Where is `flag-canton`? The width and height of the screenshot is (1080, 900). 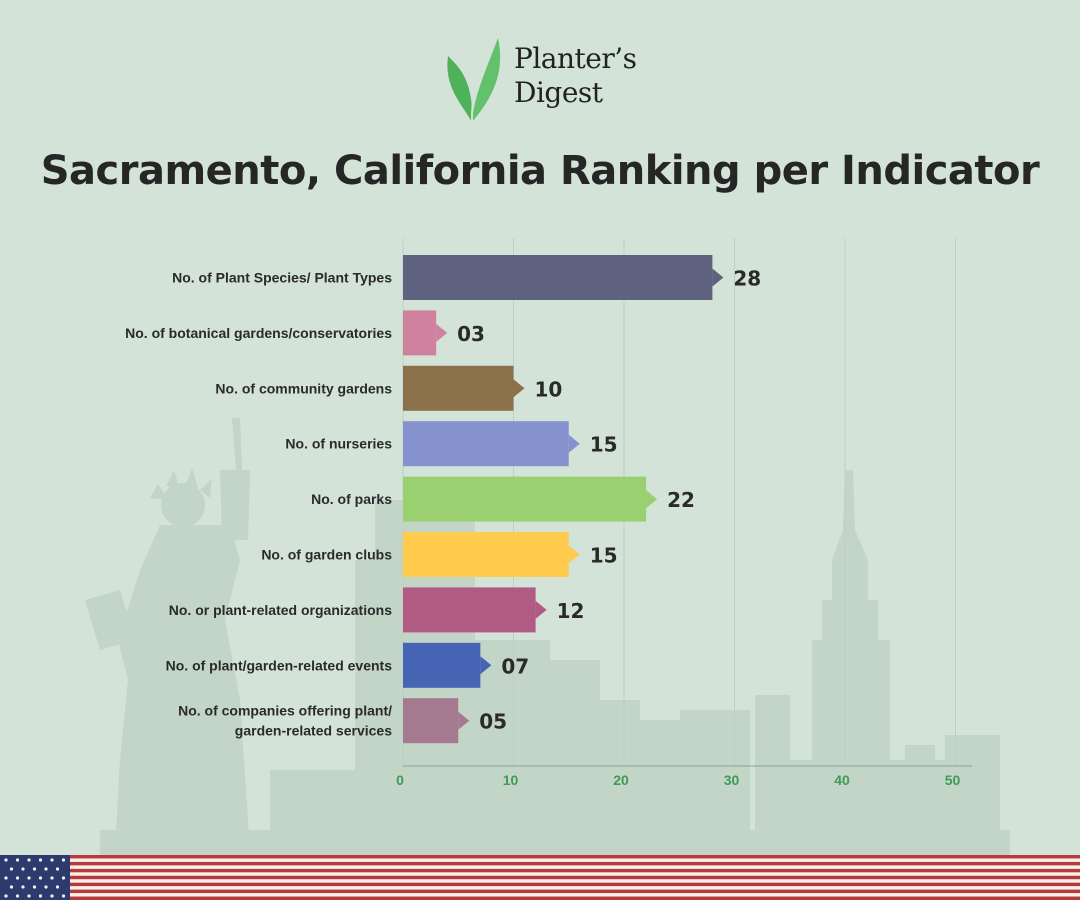
flag-canton is located at coordinates (35, 877).